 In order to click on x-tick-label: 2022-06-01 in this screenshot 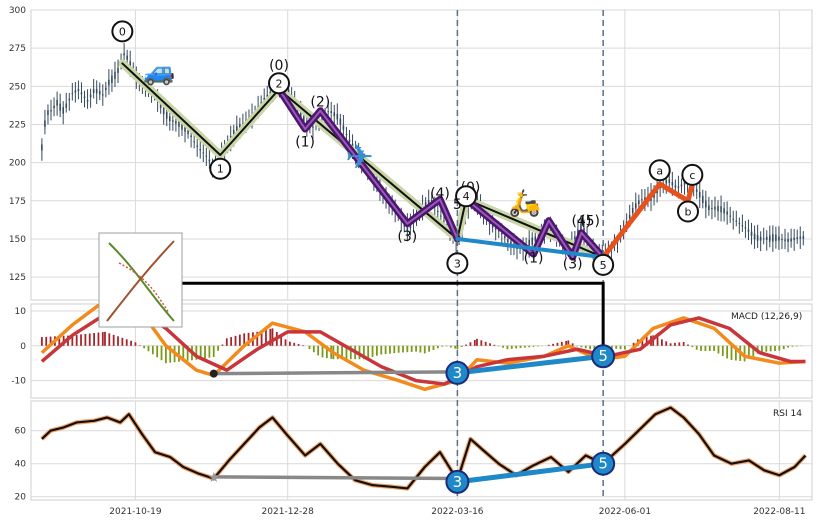, I will do `click(625, 512)`.